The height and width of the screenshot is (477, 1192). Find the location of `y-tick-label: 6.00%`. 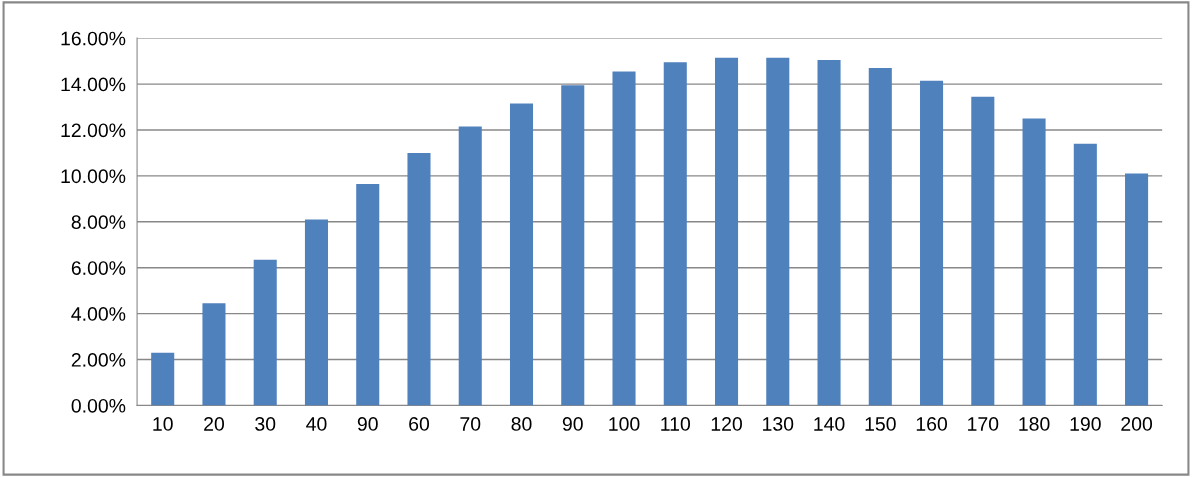

y-tick-label: 6.00% is located at coordinates (98, 268).